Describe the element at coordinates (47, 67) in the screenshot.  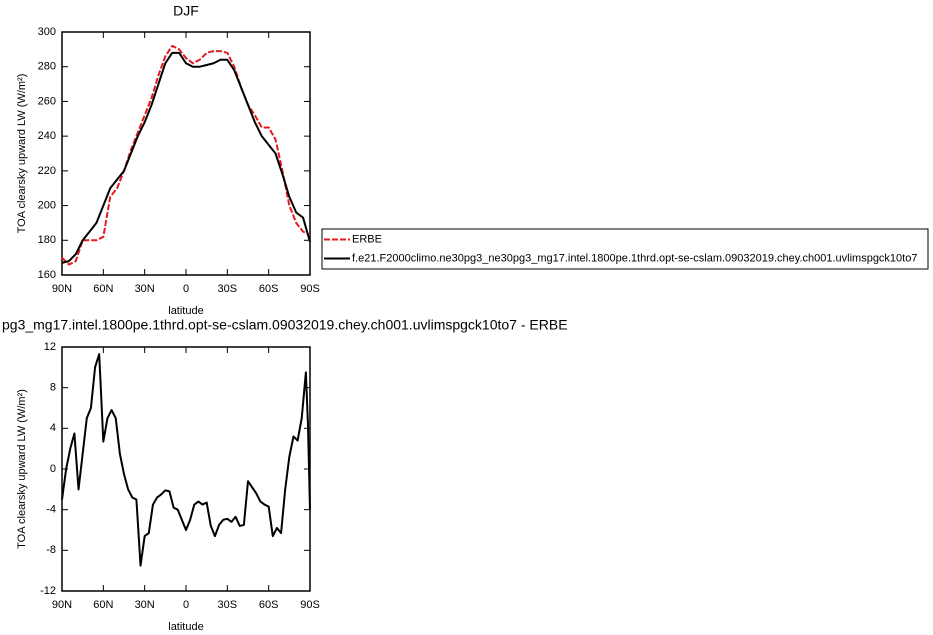
I see `y-tick-label: 280` at that location.